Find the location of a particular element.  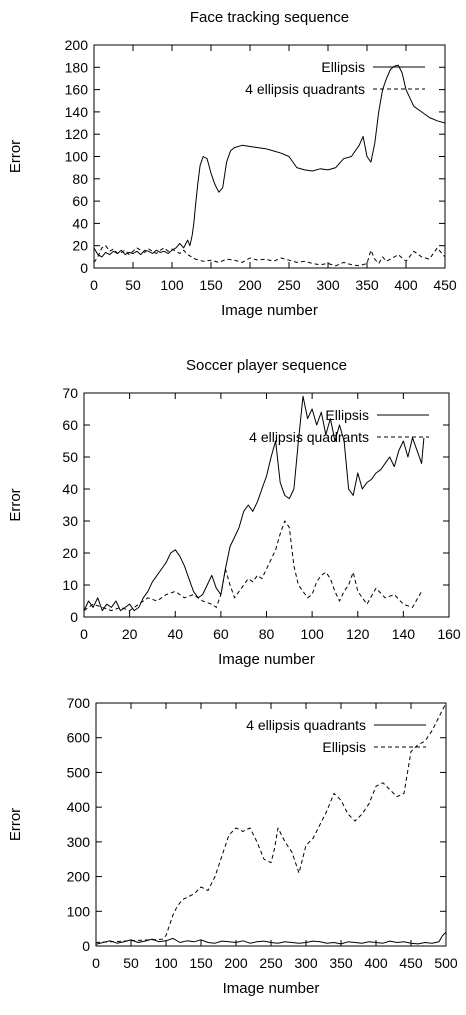

y-tick-label: 600 is located at coordinates (79, 738).